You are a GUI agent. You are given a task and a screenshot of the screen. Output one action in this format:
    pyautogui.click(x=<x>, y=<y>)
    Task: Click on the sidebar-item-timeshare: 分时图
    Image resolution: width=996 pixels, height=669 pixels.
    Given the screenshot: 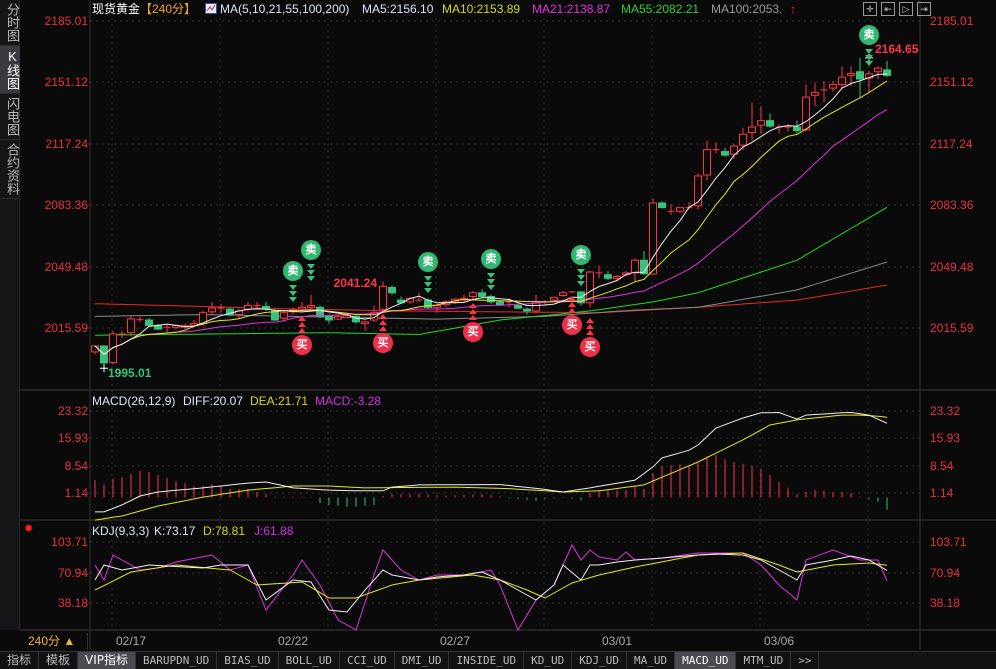 What is the action you would take?
    pyautogui.click(x=10, y=23)
    